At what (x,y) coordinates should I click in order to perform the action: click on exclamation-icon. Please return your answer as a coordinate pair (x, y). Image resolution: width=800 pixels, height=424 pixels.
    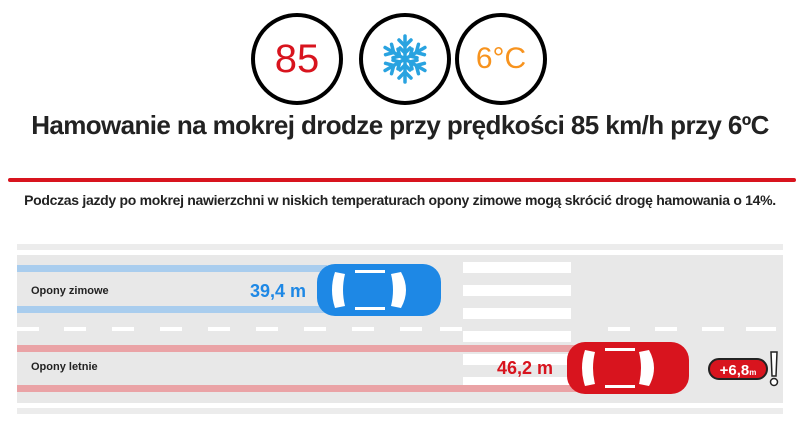
    Looking at the image, I should click on (774, 369).